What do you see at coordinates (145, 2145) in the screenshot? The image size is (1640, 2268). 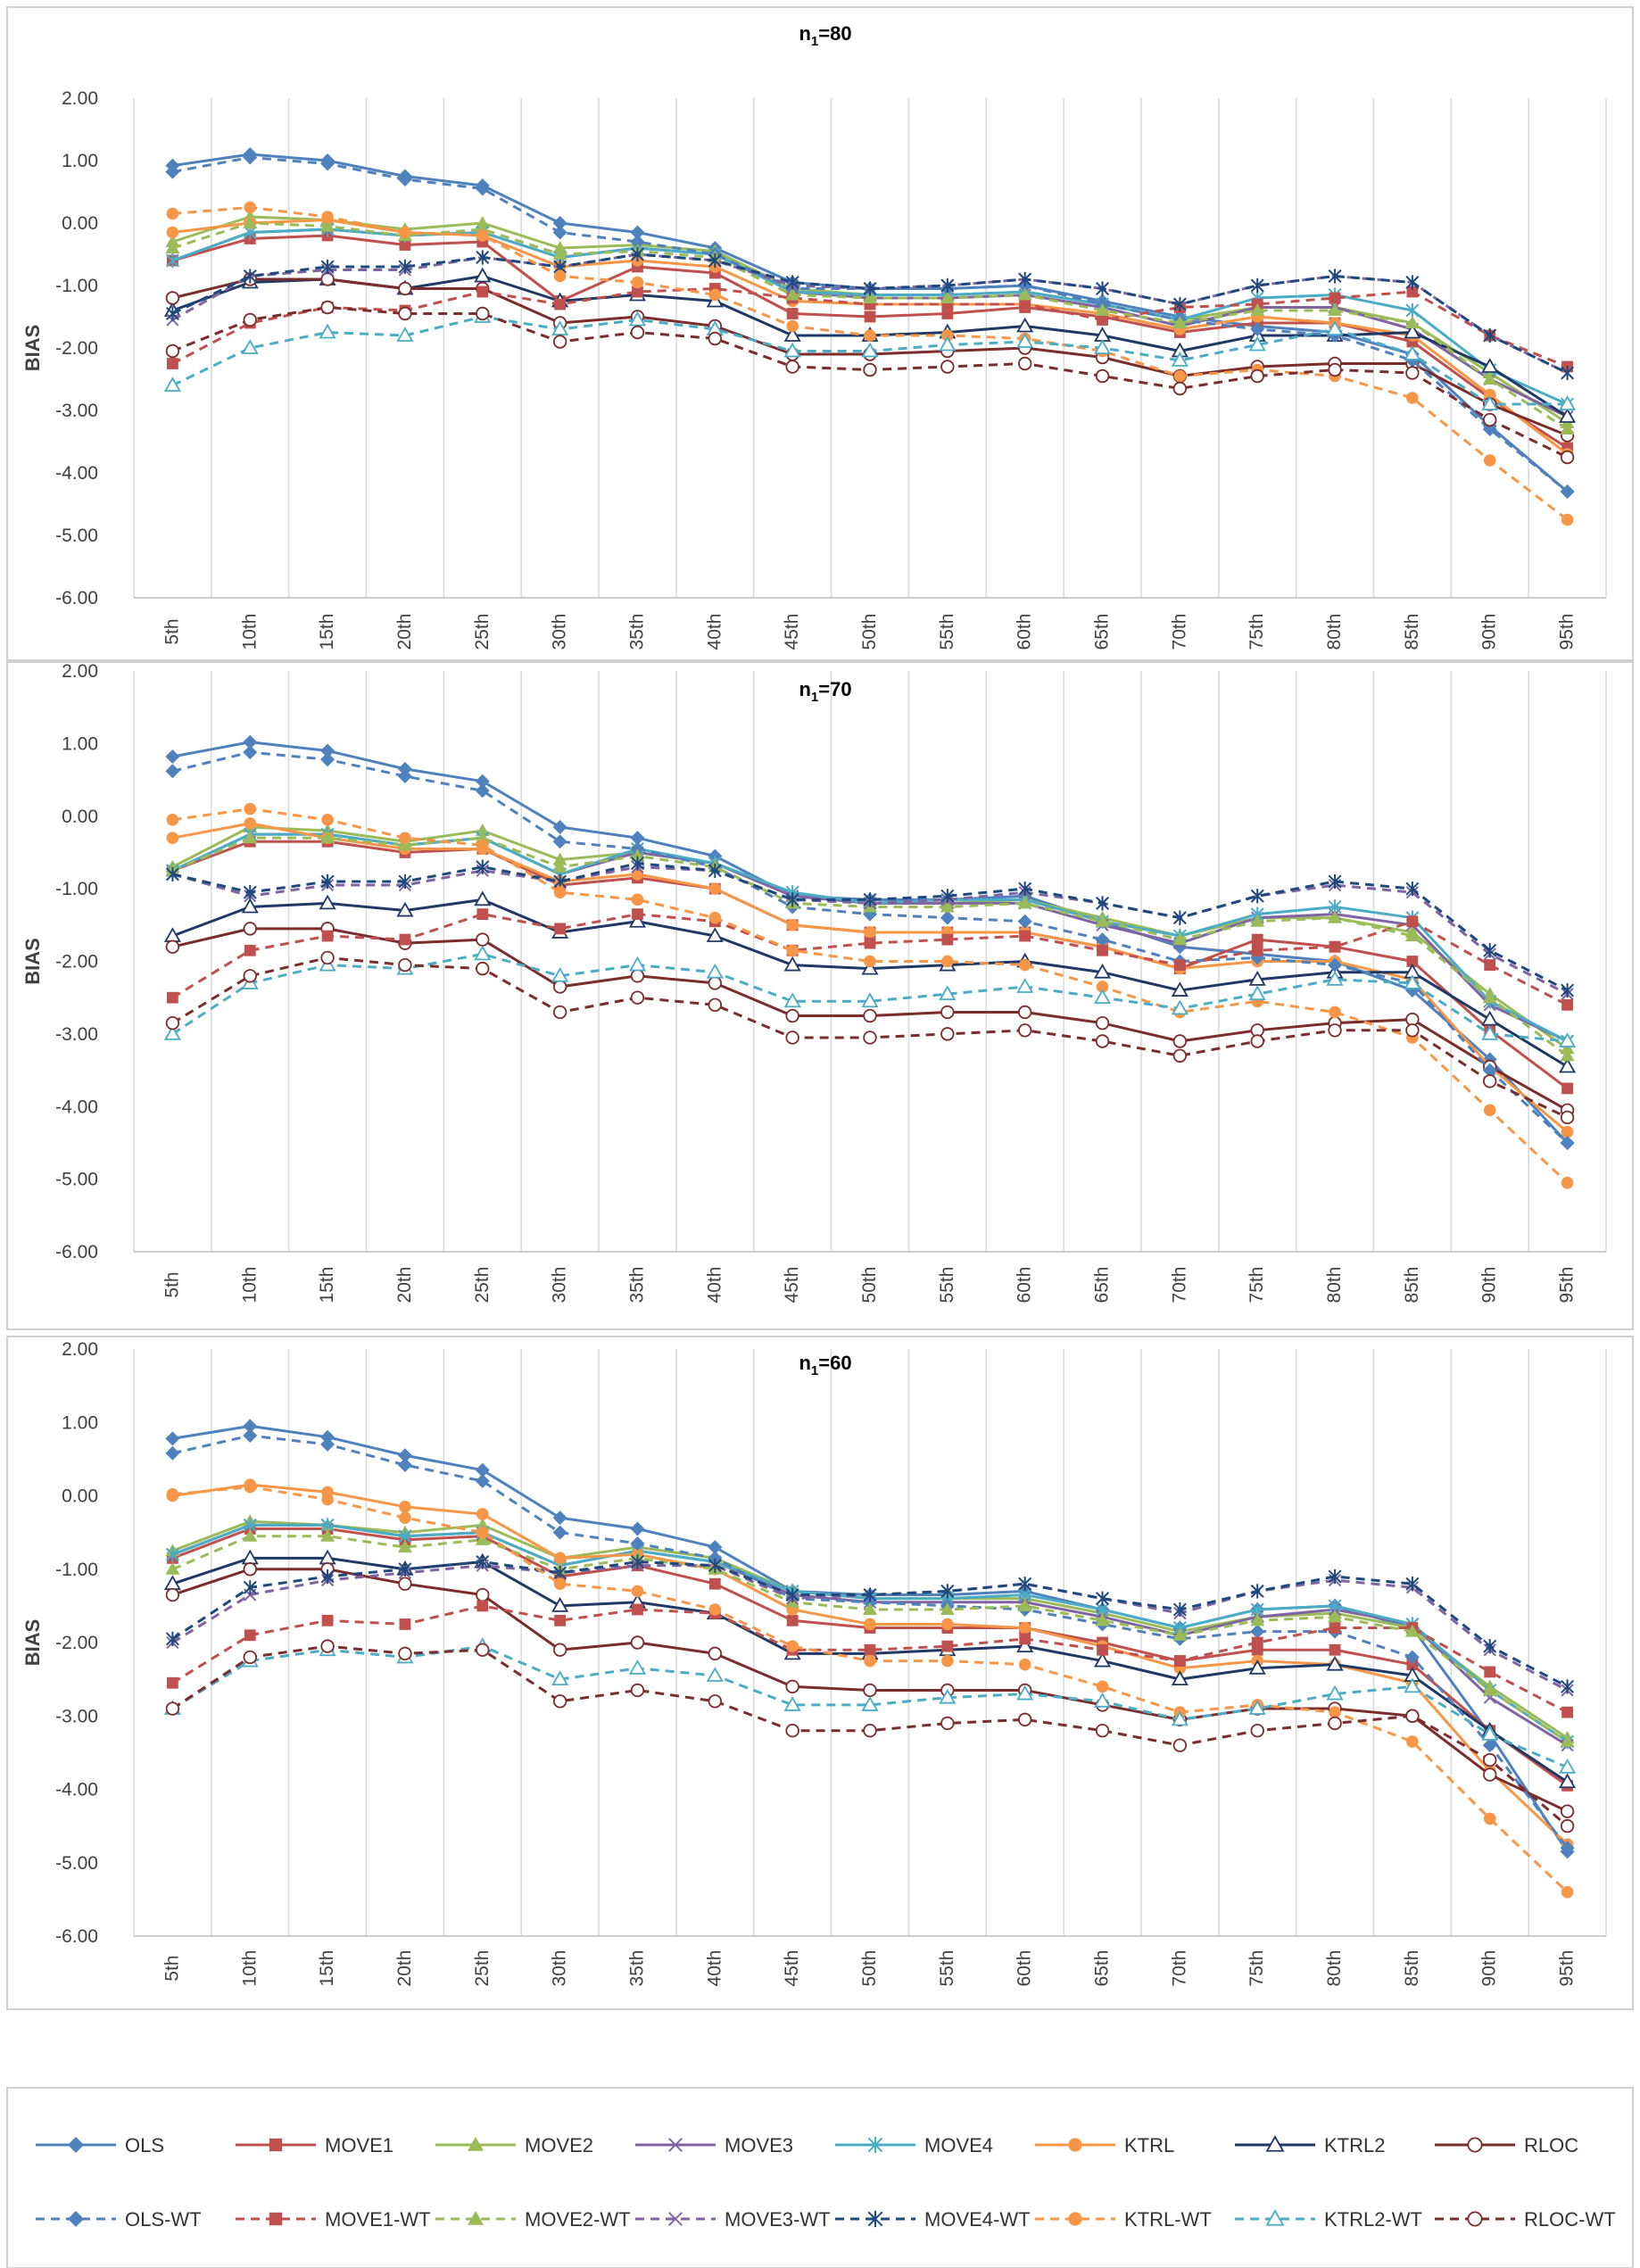 I see `legend-label: OLS` at bounding box center [145, 2145].